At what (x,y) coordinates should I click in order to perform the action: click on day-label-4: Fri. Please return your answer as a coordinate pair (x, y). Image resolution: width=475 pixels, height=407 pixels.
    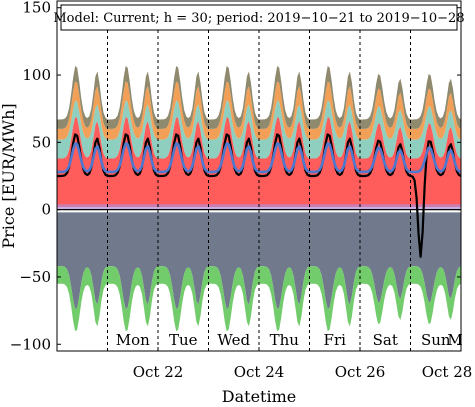
    Looking at the image, I should click on (335, 340).